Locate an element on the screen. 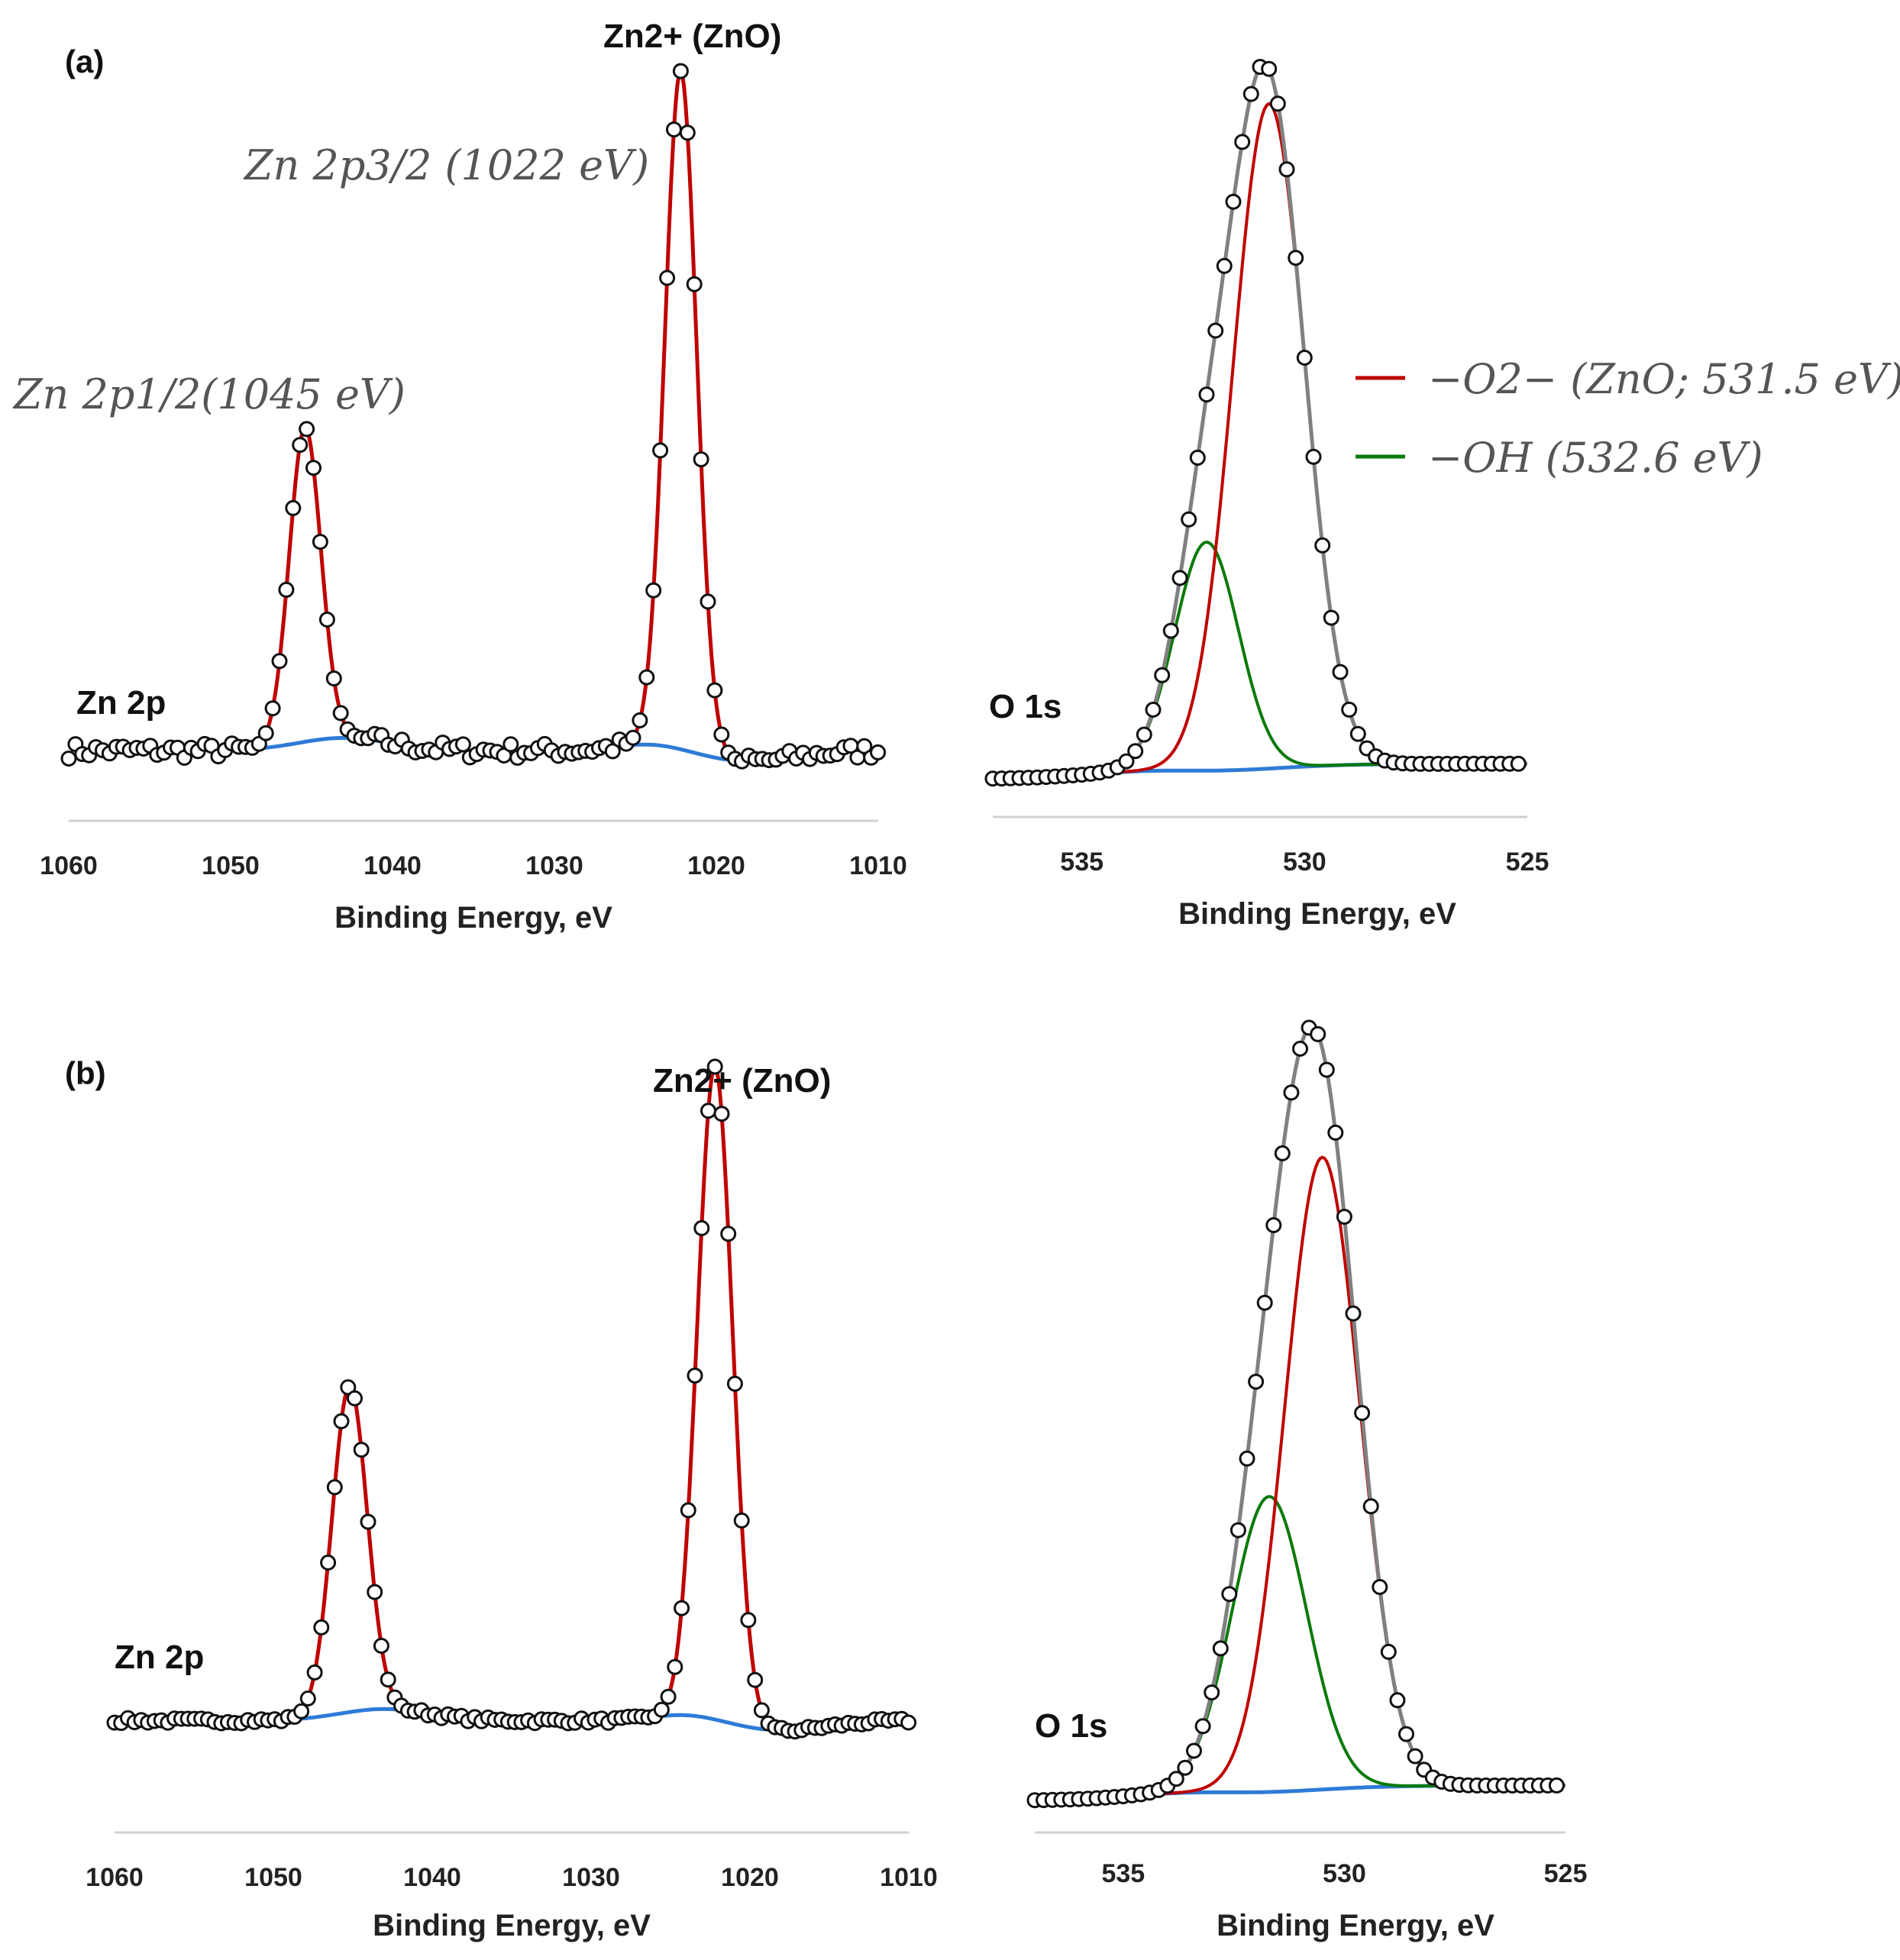 Image resolution: width=1900 pixels, height=1960 pixels. x-tick-label: 1020 is located at coordinates (750, 1877).